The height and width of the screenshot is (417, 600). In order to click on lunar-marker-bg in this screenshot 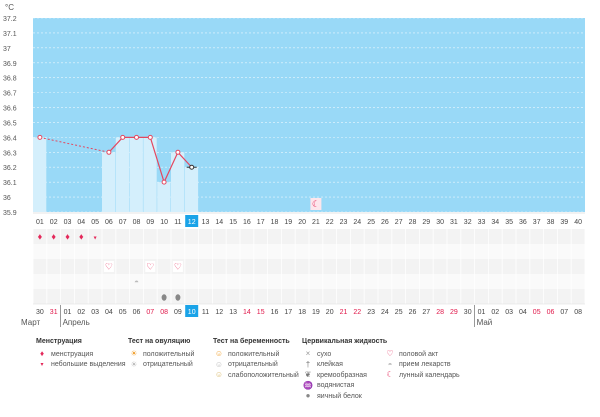, I will do `click(316, 204)`.